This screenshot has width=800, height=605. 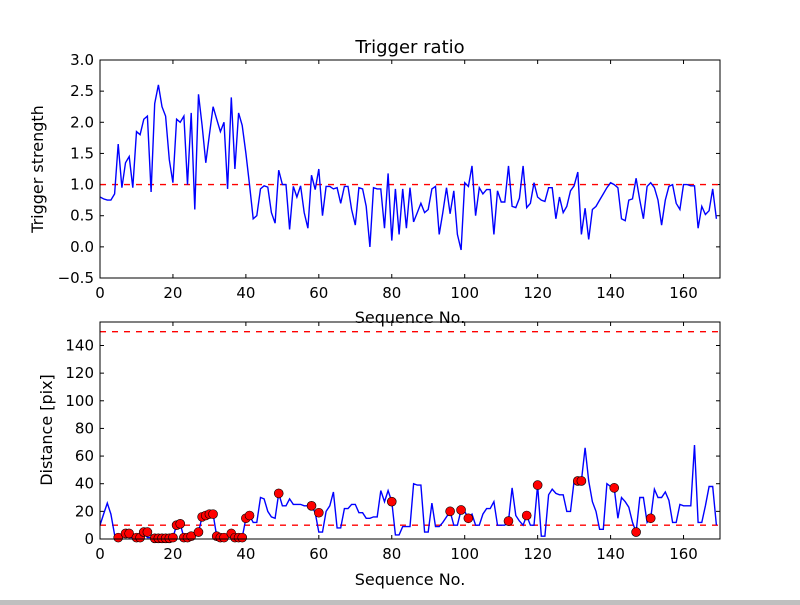 I want to click on y-tick-label: 100, so click(x=79, y=401).